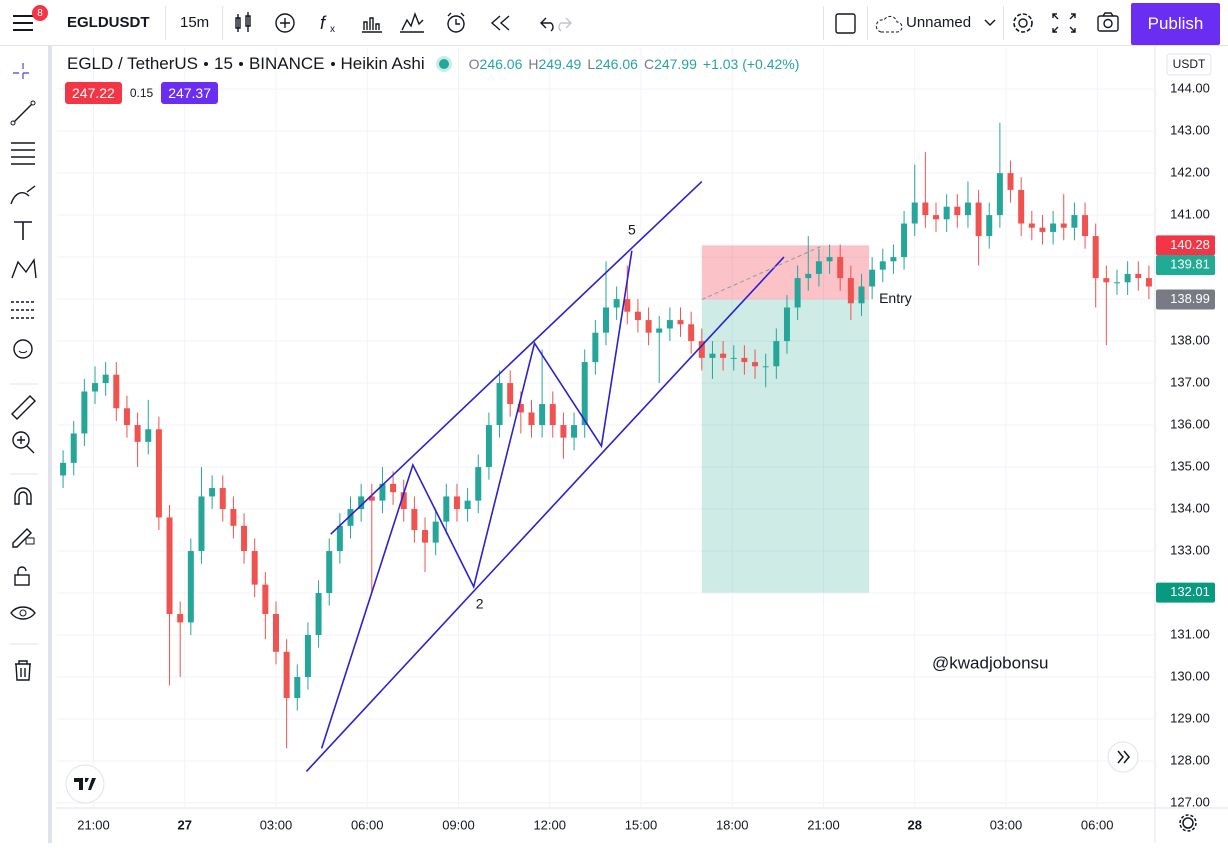 This screenshot has height=848, width=1228. What do you see at coordinates (93, 824) in the screenshot?
I see `x-tick-label: 21:00` at bounding box center [93, 824].